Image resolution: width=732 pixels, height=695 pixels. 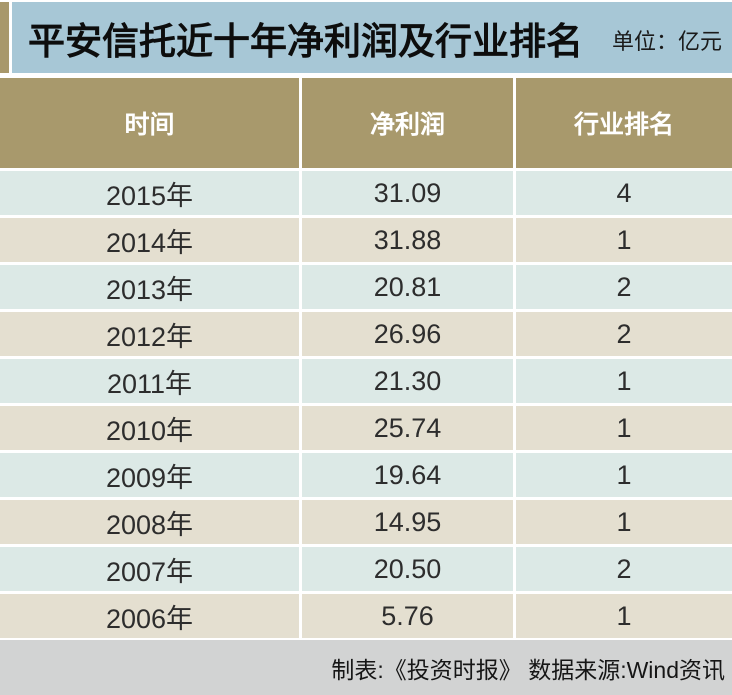 I want to click on cell-profit: 20.50, so click(x=407, y=569).